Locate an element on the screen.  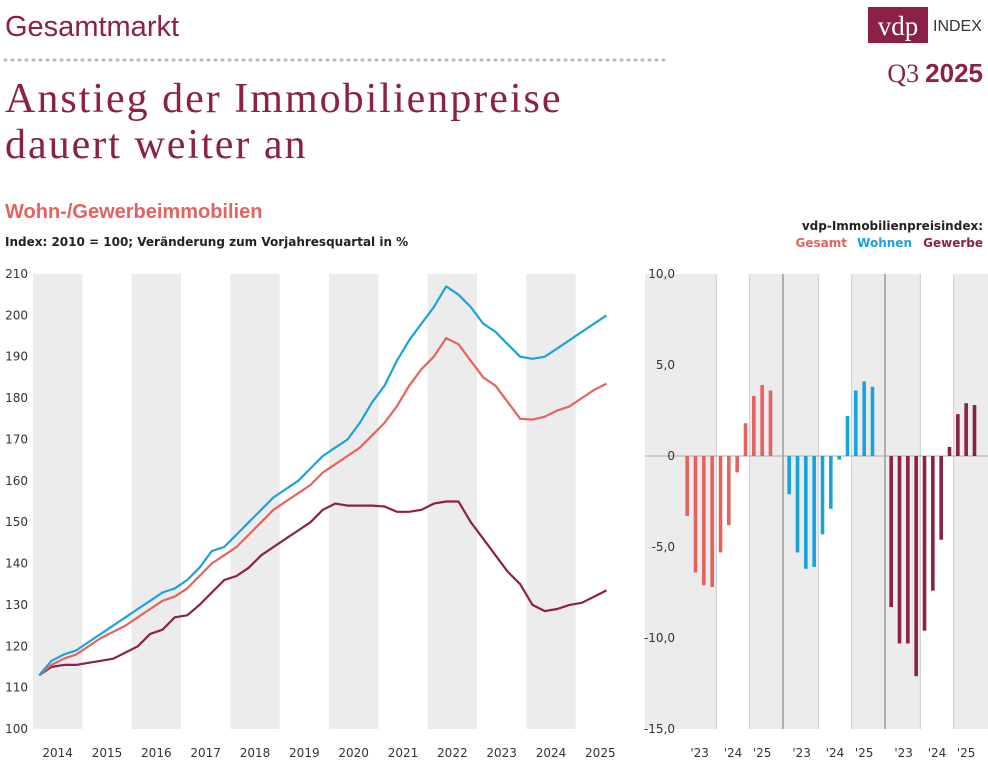
x-tick-label: 2014 is located at coordinates (57, 753).